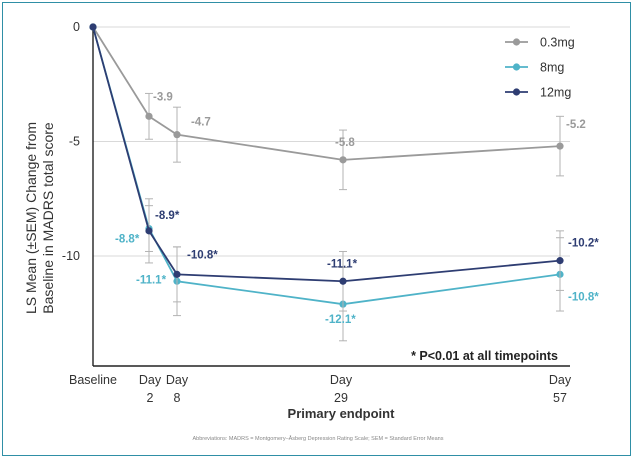 The width and height of the screenshot is (635, 460). Describe the element at coordinates (150, 398) in the screenshot. I see `x-tick-label: 2` at that location.